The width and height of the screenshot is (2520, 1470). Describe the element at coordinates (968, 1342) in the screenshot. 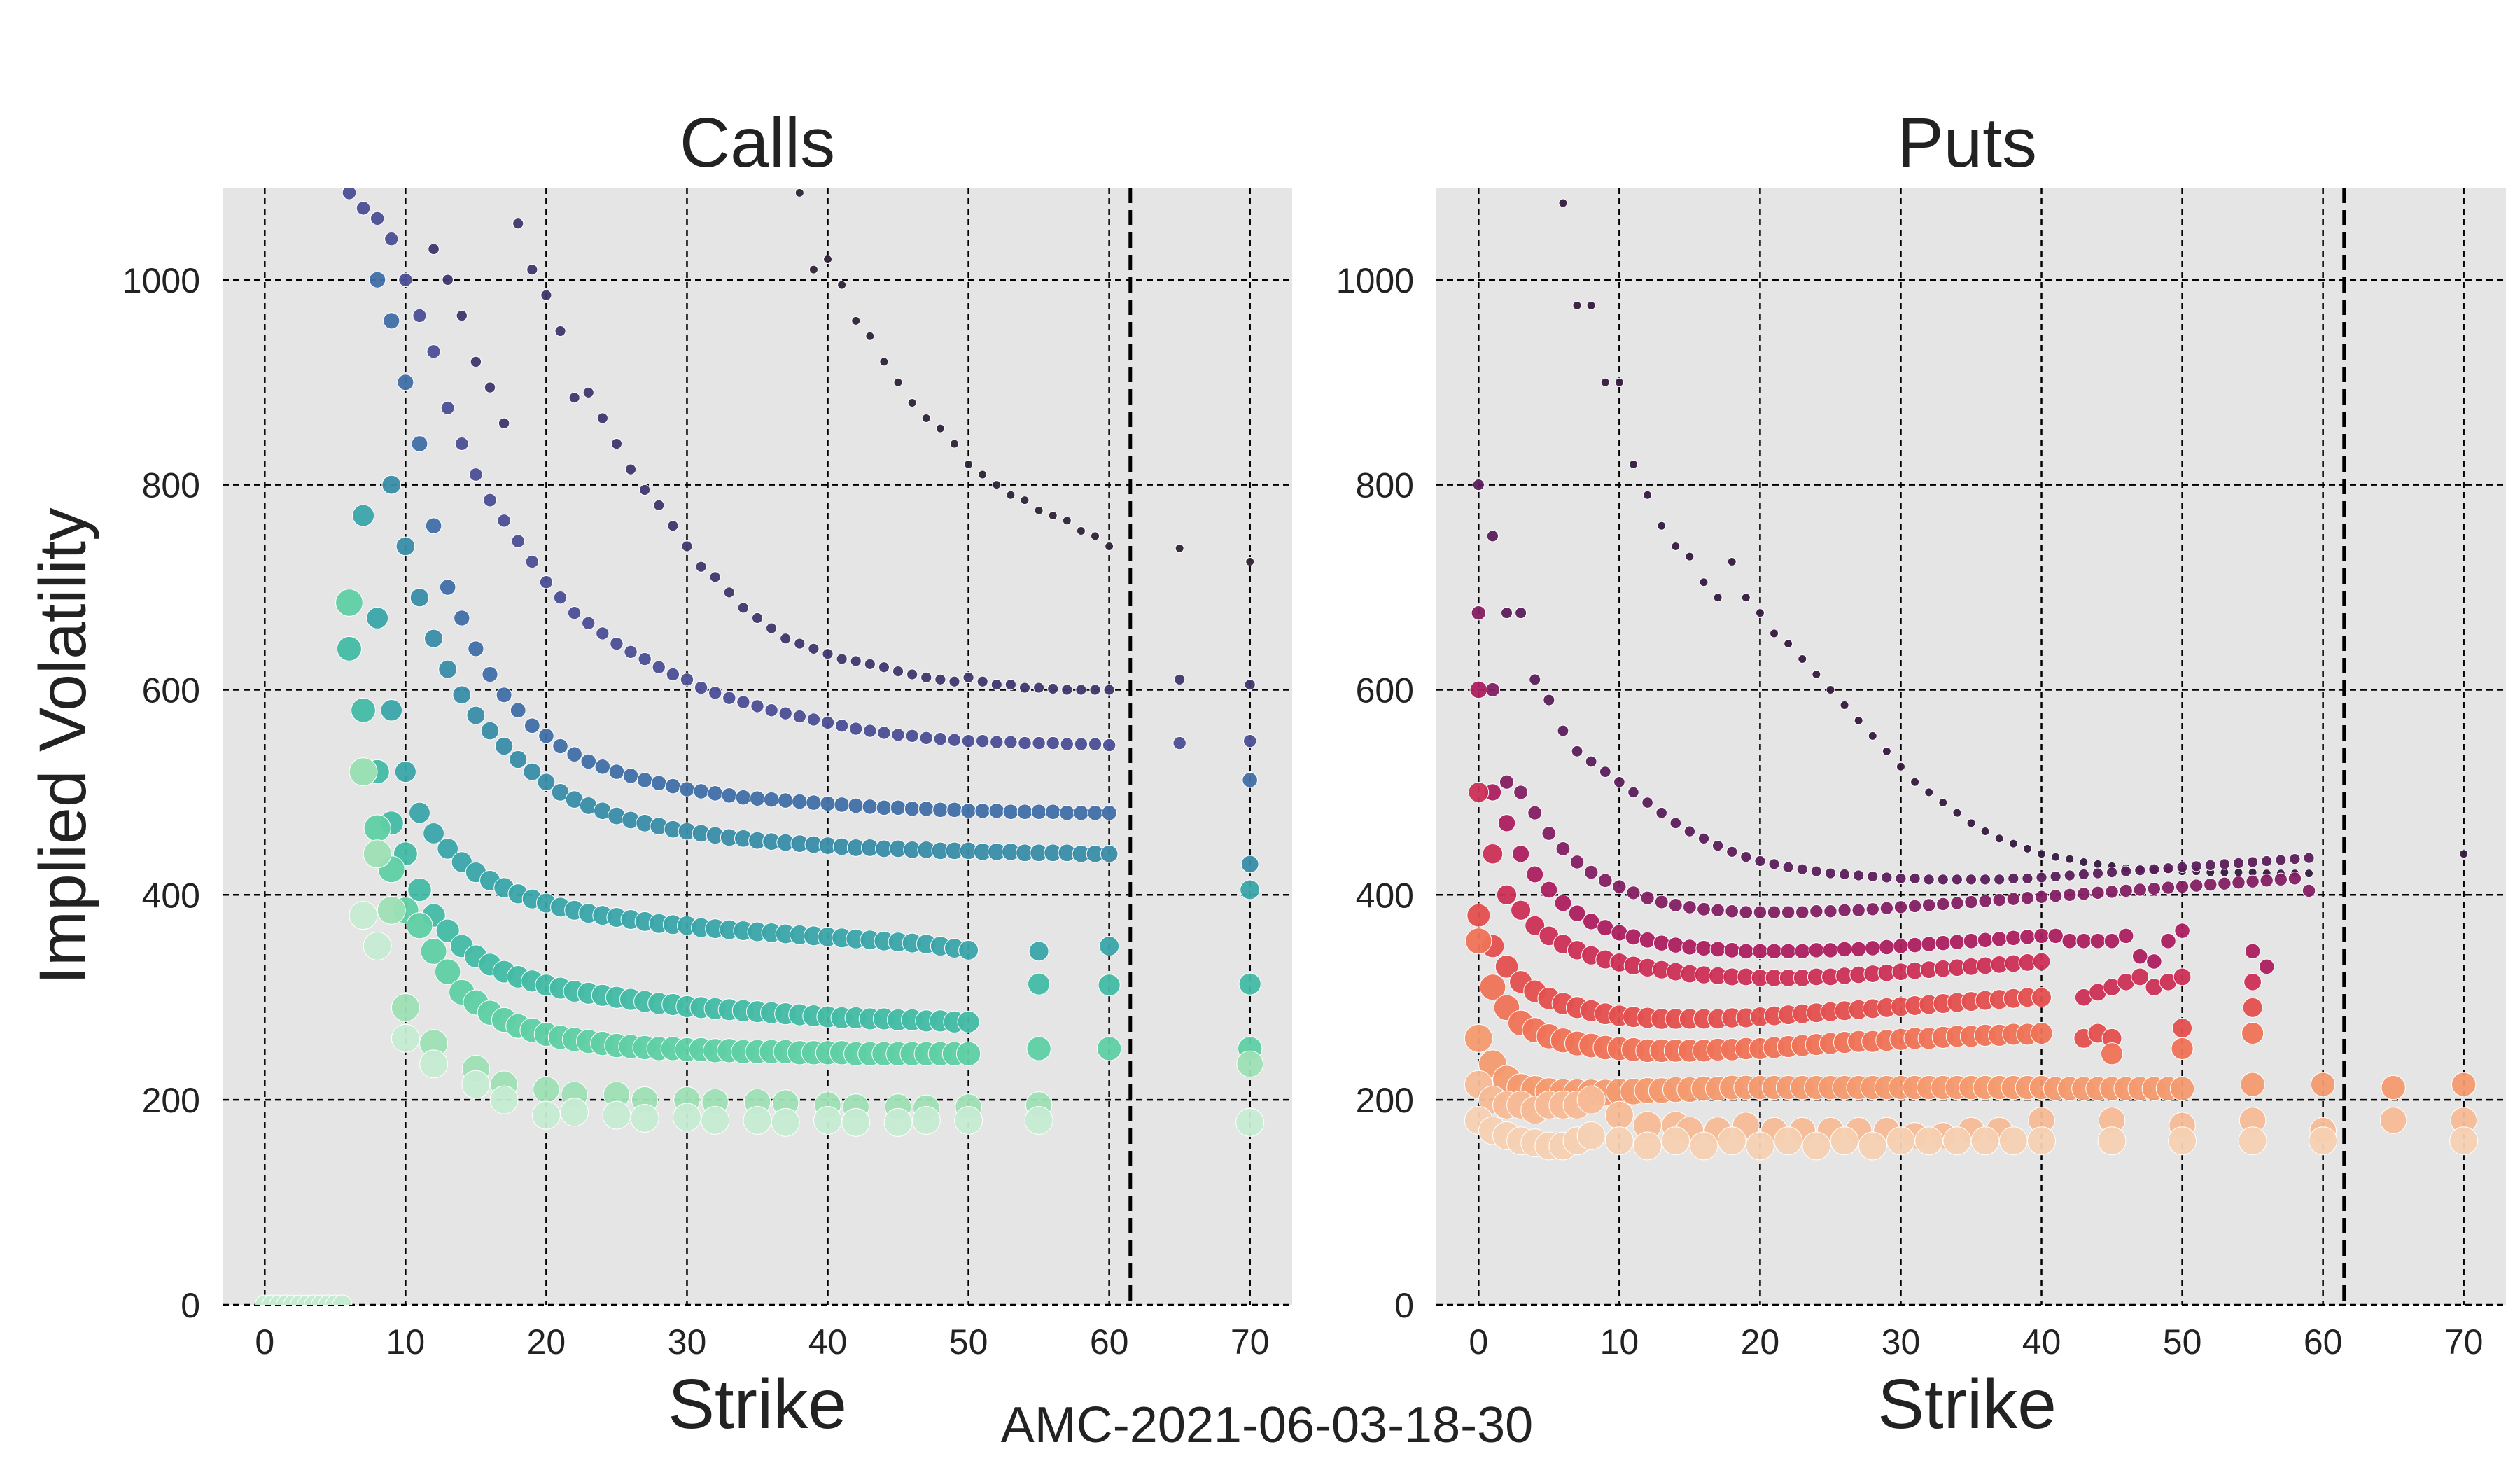

I see `x-tick-label: 50` at that location.